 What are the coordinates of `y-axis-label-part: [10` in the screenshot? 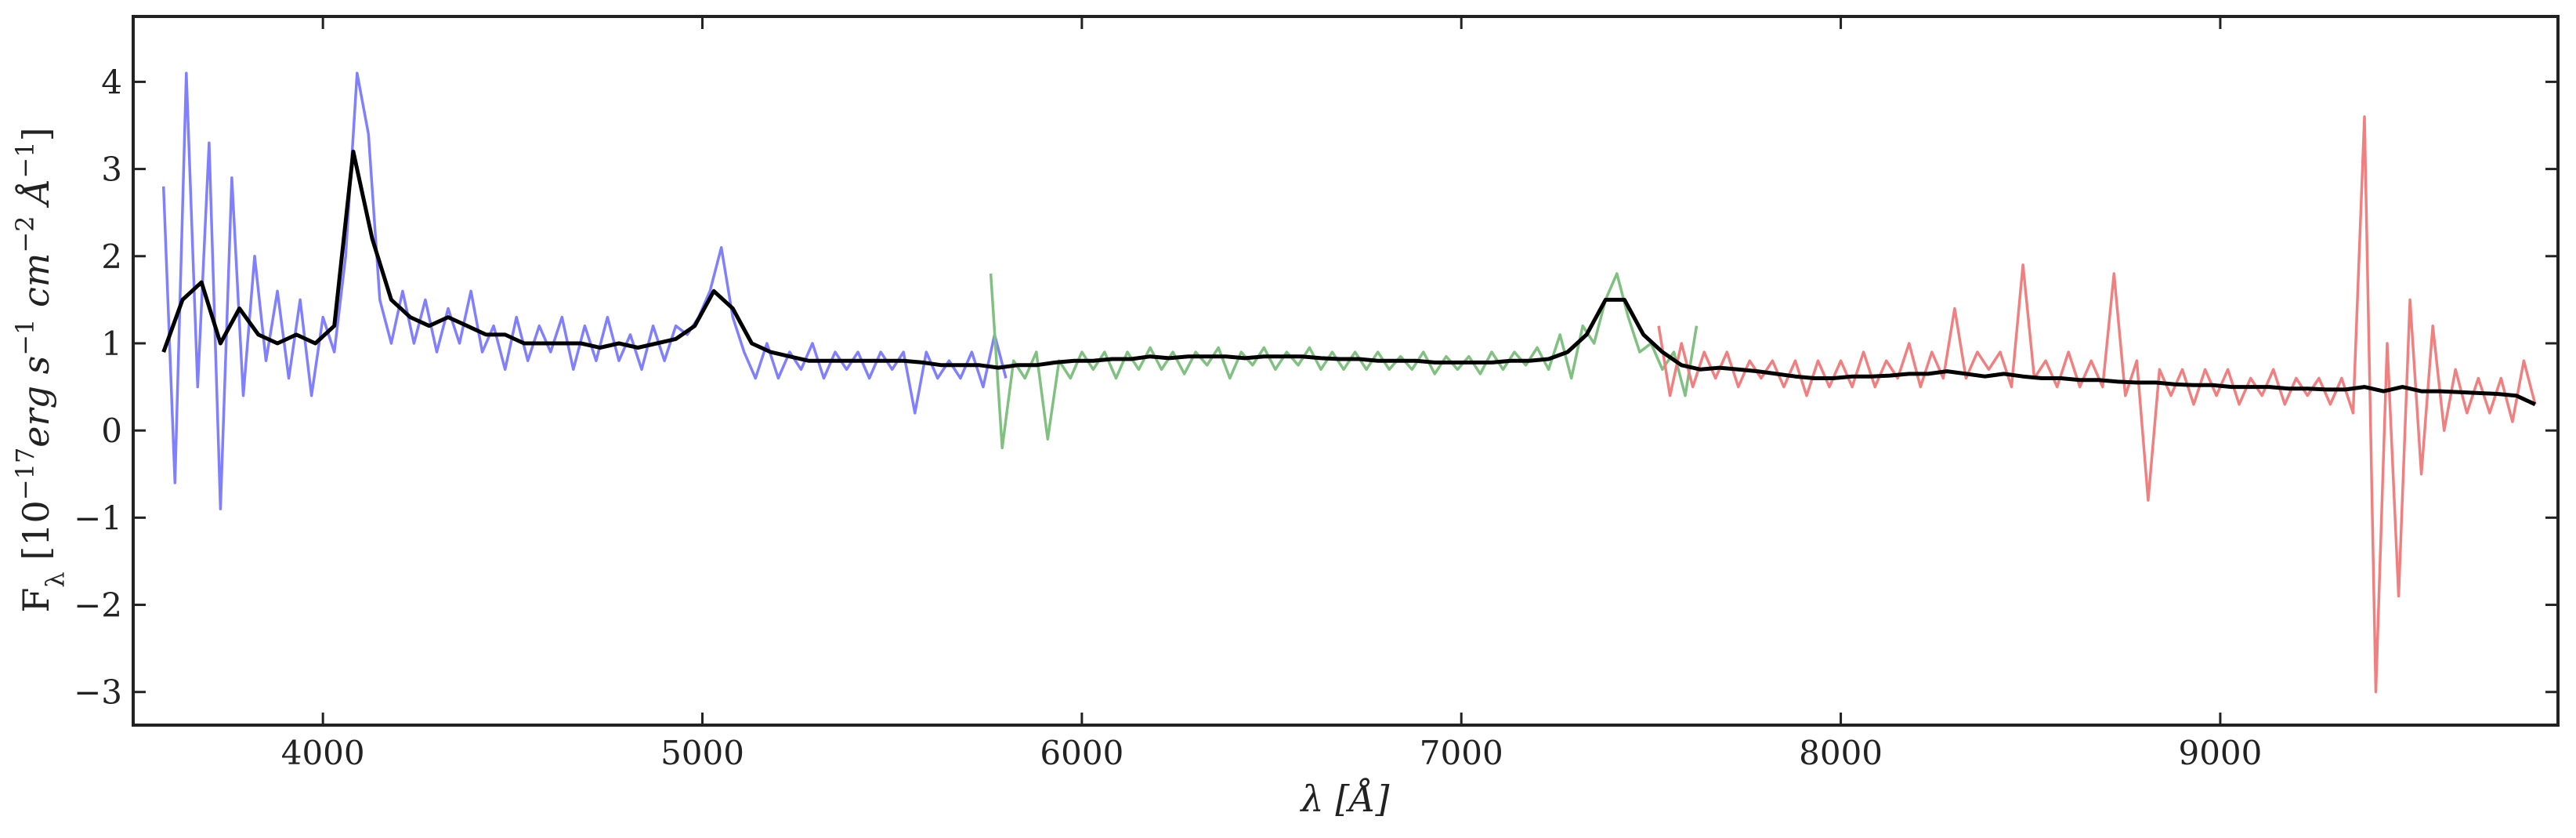 It's located at (36, 535).